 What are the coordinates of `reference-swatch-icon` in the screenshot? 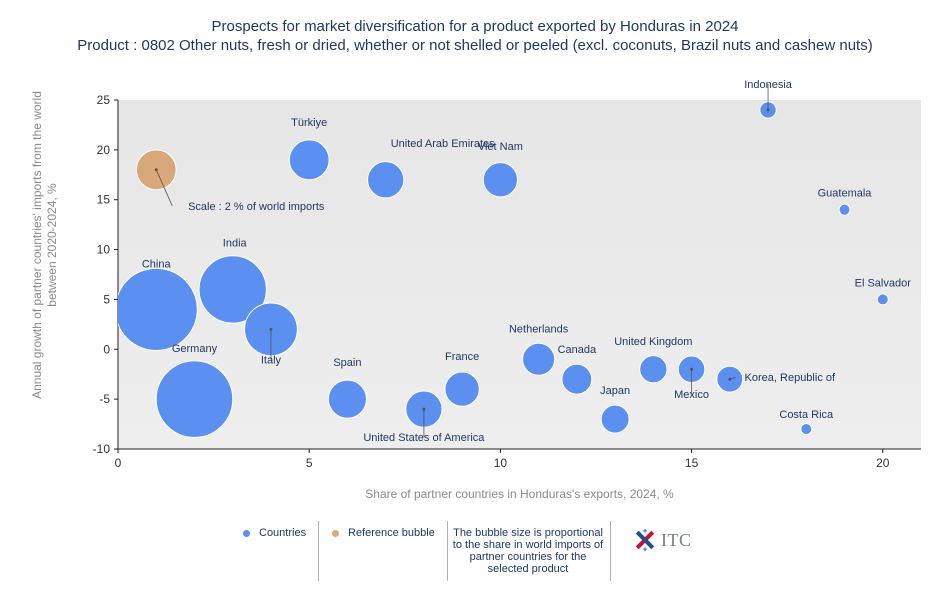 It's located at (335, 533).